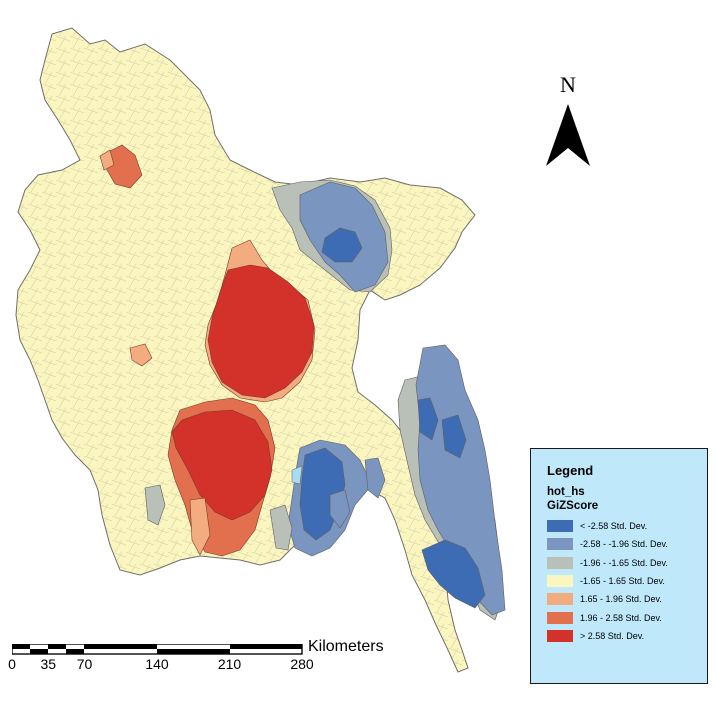 The width and height of the screenshot is (716, 705). What do you see at coordinates (357, 493) in the screenshot?
I see `coastal-islands` at bounding box center [357, 493].